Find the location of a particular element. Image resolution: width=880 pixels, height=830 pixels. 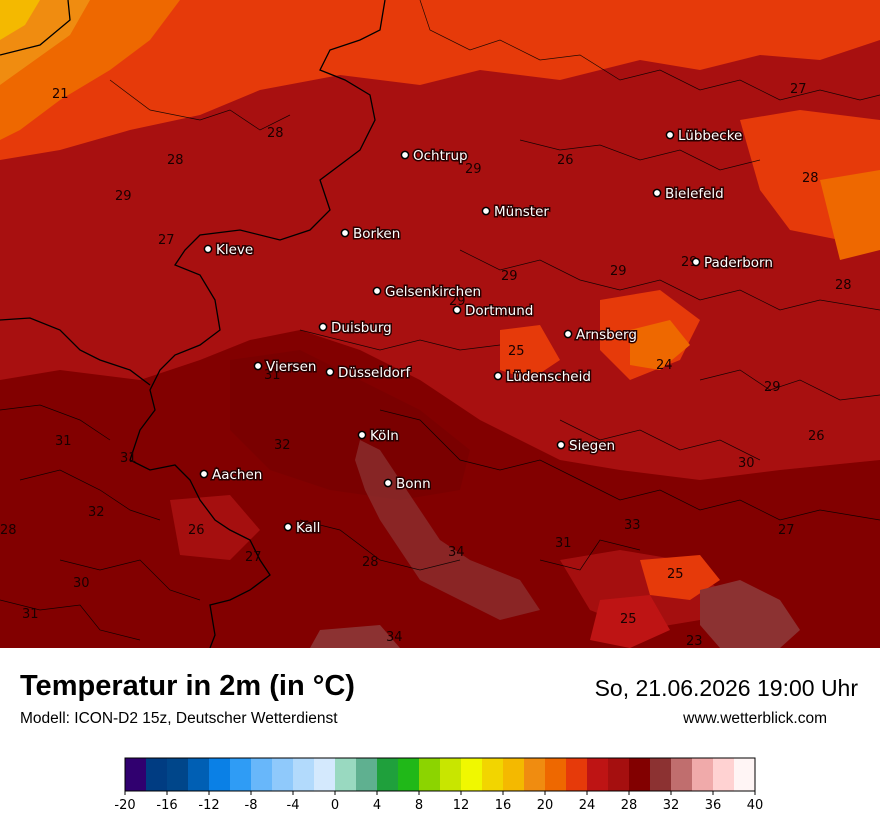

scale-tick-label: 8 is located at coordinates (419, 805).